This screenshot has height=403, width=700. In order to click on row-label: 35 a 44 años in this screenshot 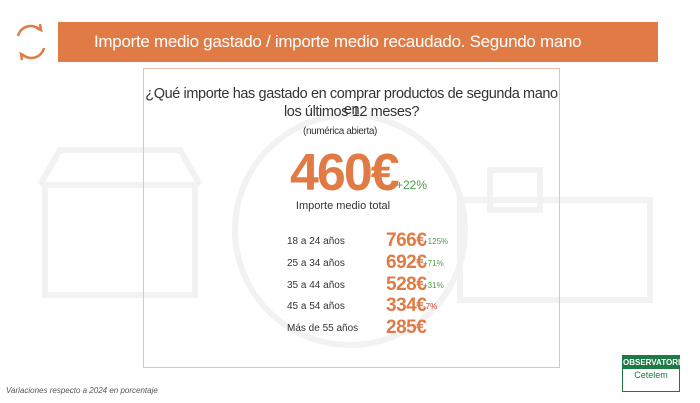, I will do `click(316, 285)`.